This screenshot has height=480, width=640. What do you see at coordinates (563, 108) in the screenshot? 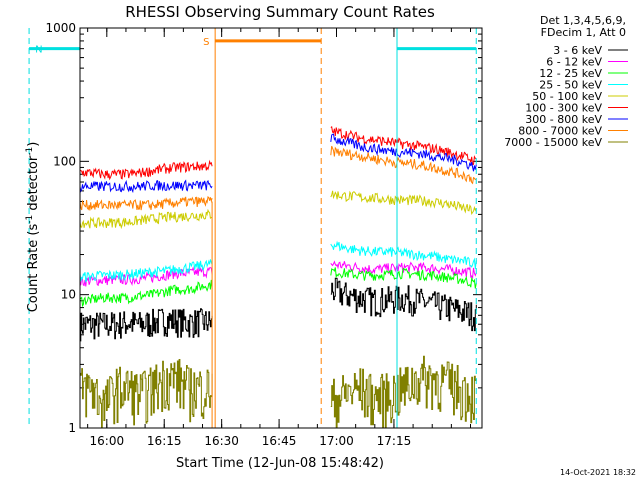
I see `legend-label: 100 - 300 keV` at bounding box center [563, 108].